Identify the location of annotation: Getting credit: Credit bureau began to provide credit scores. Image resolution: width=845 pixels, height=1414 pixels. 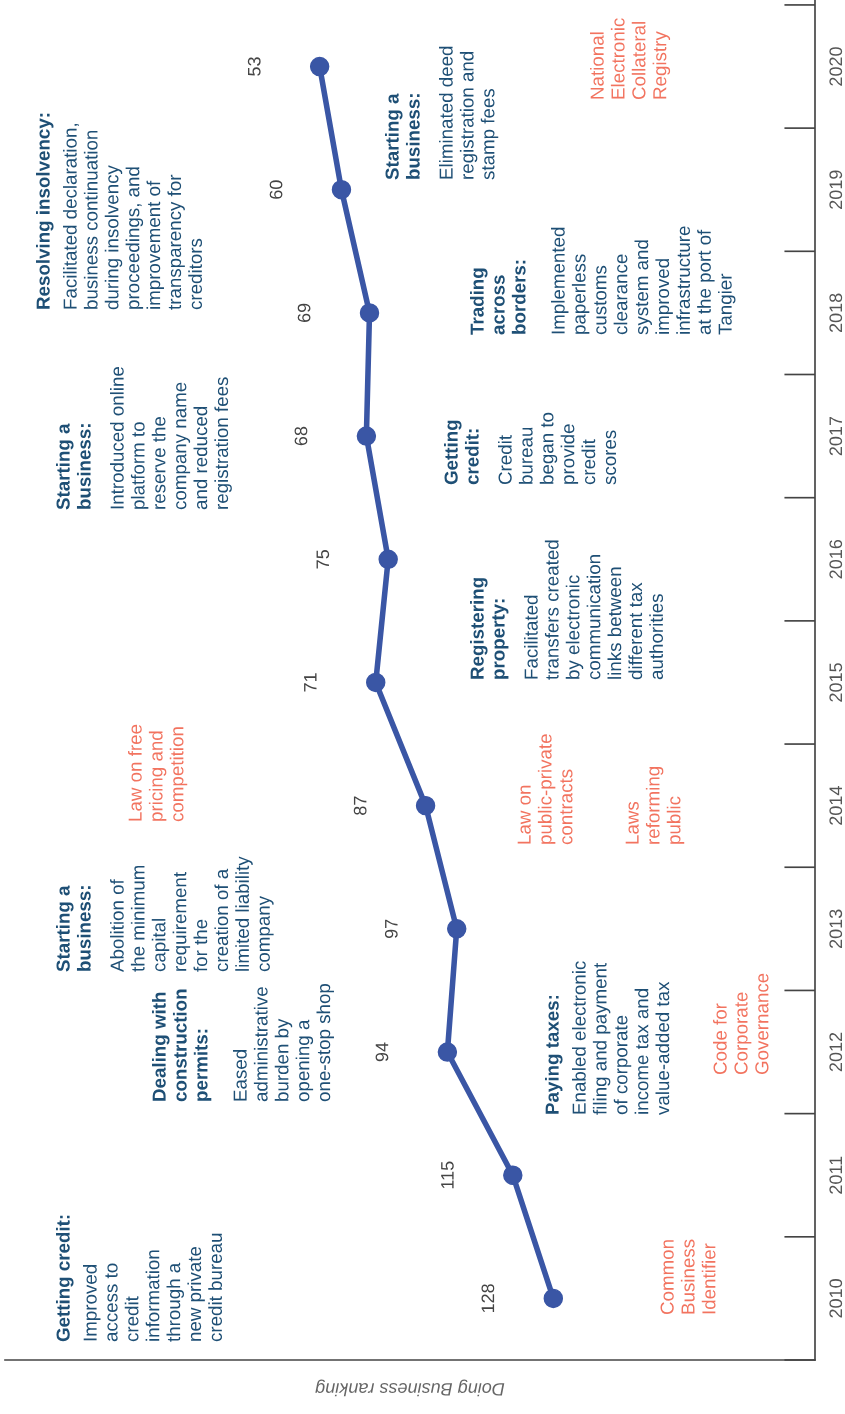
(530, 448).